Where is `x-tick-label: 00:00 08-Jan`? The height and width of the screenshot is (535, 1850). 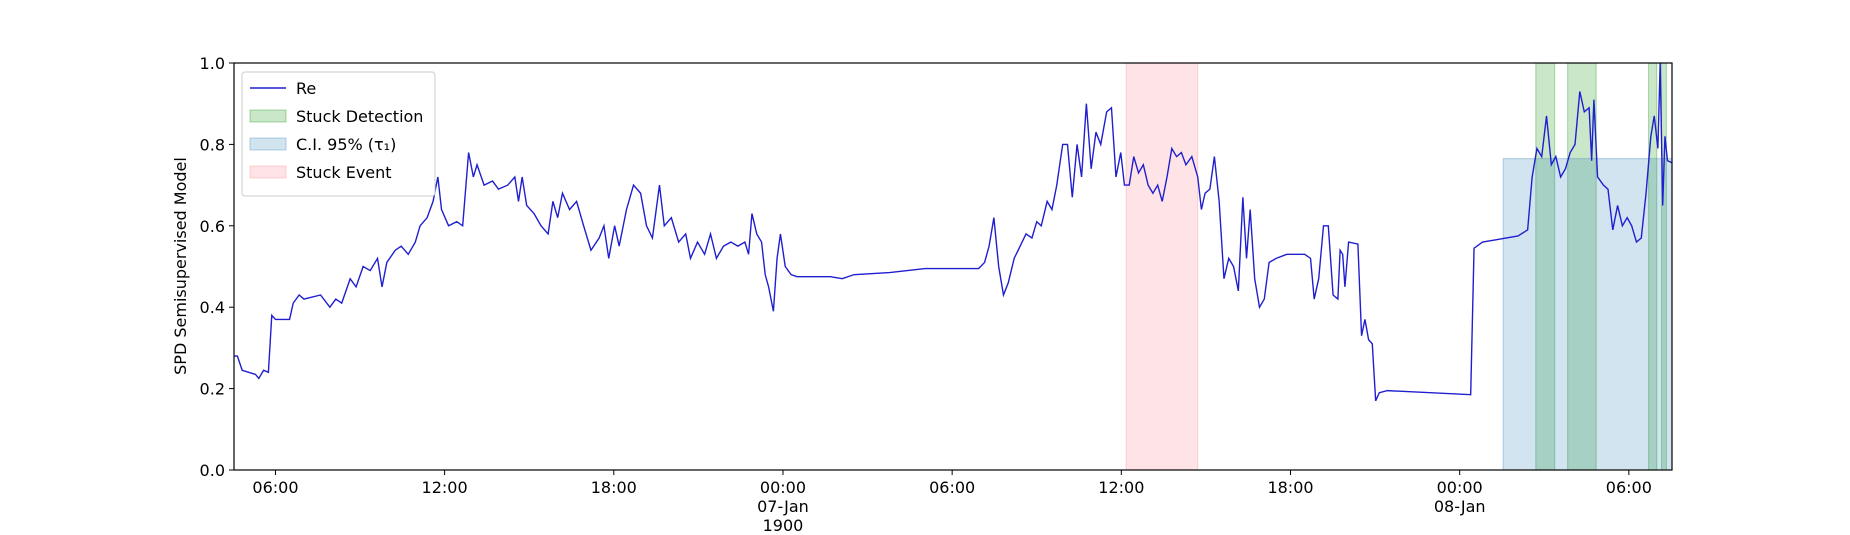 x-tick-label: 00:00 08-Jan is located at coordinates (1459, 497).